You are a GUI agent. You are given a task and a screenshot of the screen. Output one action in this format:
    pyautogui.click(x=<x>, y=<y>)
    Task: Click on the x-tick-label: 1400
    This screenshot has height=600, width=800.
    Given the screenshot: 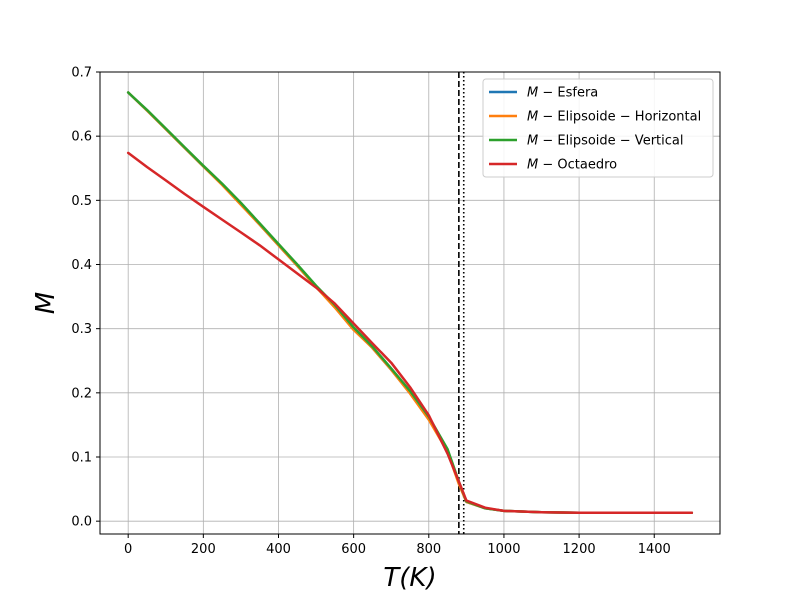 What is the action you would take?
    pyautogui.click(x=654, y=549)
    